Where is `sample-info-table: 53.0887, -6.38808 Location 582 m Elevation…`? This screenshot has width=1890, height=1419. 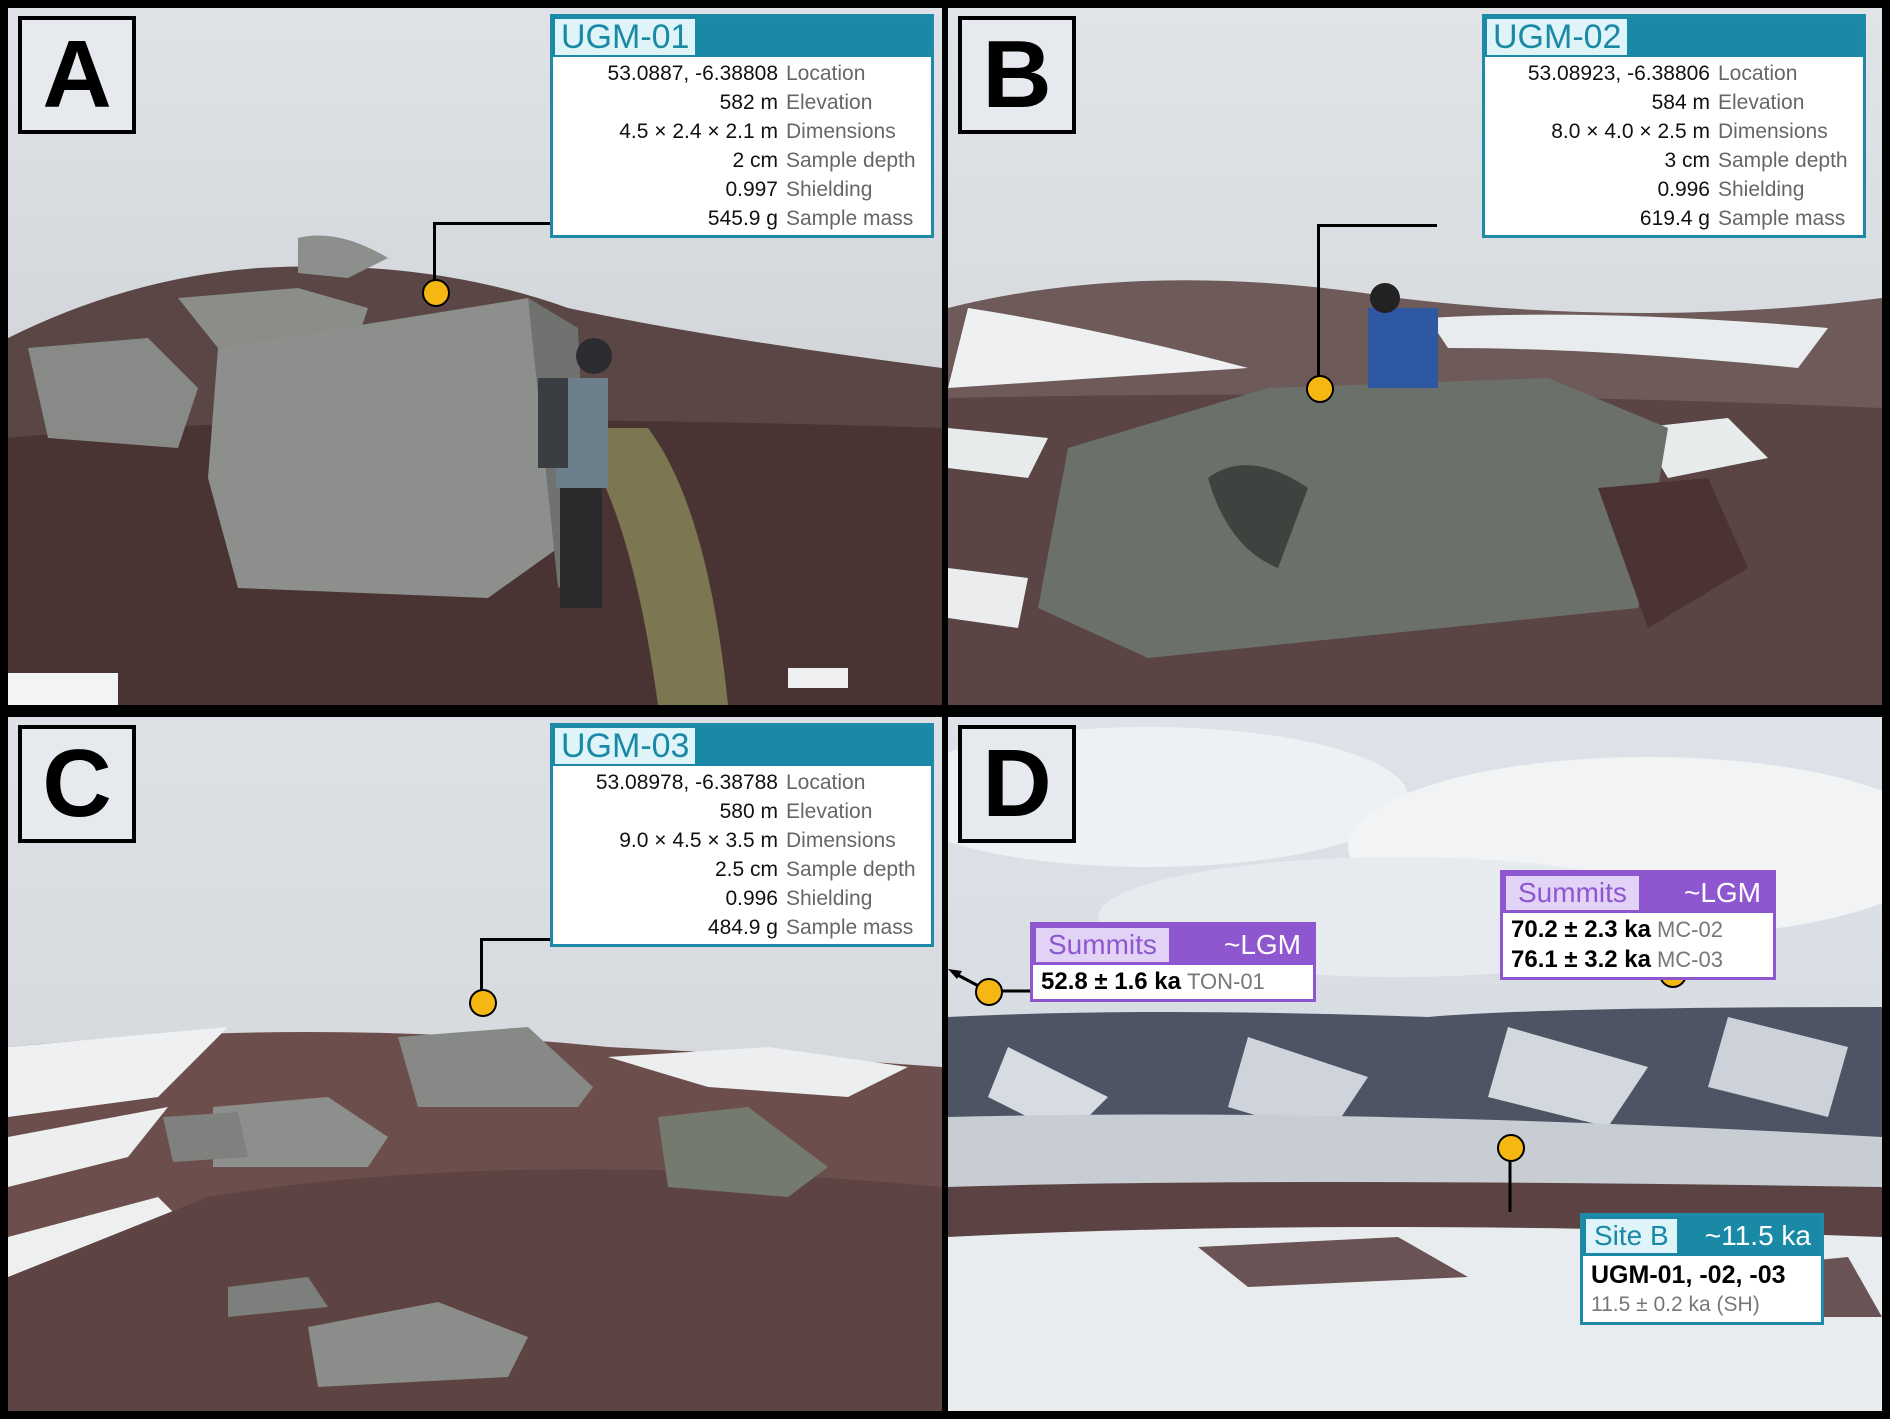 sample-info-table: 53.0887, -6.38808 Location 582 m Elevation… is located at coordinates (742, 146).